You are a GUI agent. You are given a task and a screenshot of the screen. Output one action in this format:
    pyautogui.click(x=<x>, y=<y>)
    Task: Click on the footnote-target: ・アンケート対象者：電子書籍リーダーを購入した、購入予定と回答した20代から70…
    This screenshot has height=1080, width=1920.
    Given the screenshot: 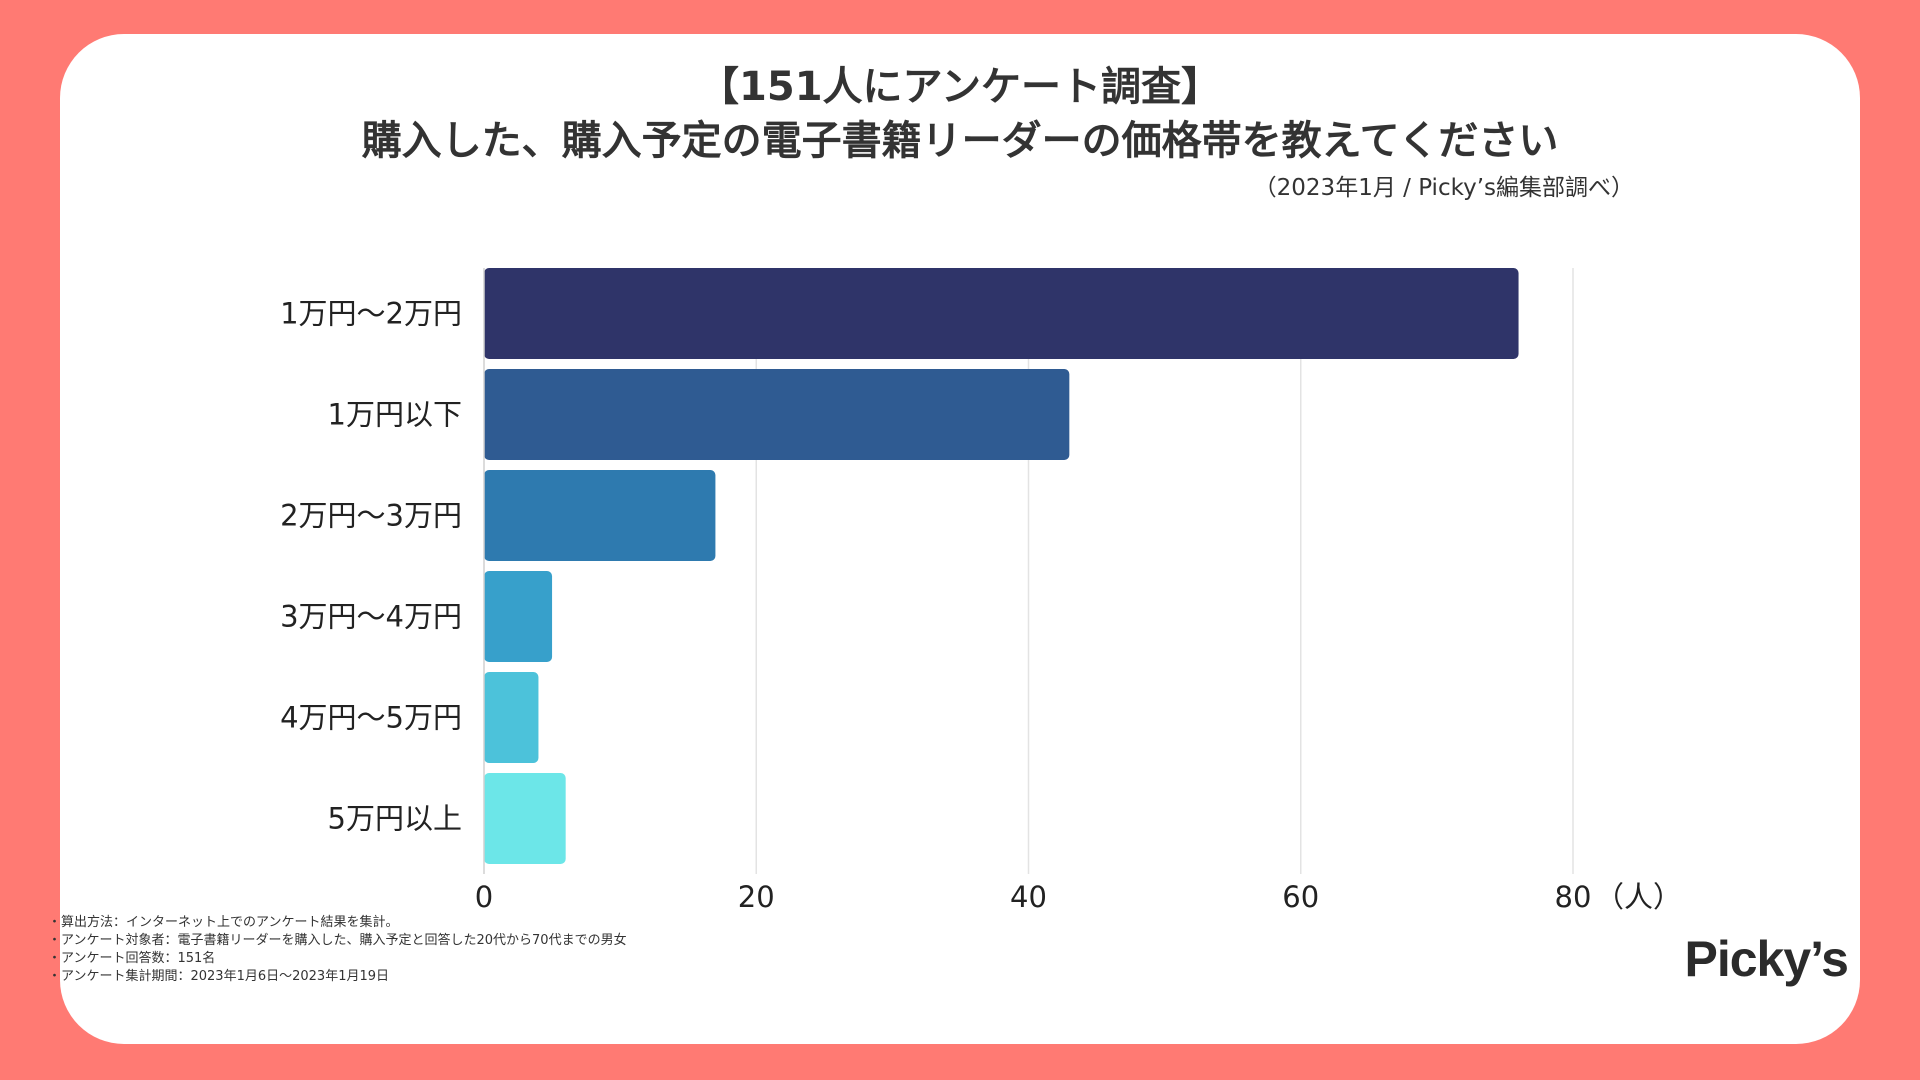 What is the action you would take?
    pyautogui.click(x=337, y=940)
    